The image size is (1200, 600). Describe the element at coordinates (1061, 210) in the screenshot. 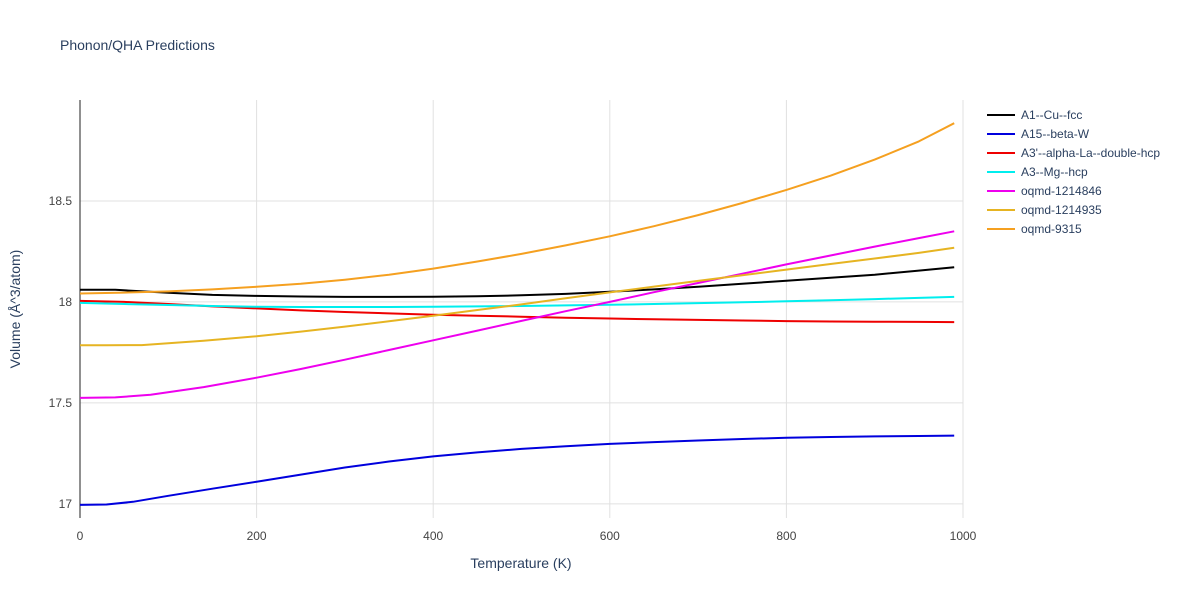

I see `legend-label: oqmd-1214935` at that location.